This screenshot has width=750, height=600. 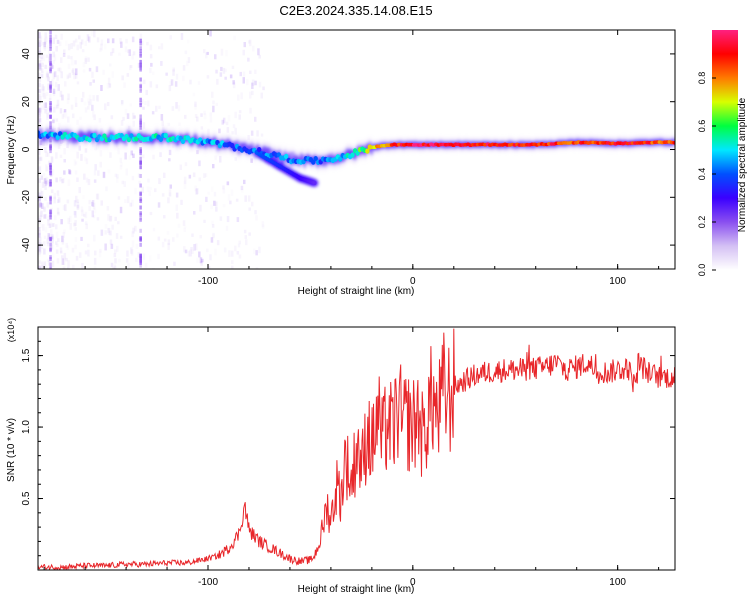 What do you see at coordinates (356, 157) in the screenshot?
I see `ridge-core` at bounding box center [356, 157].